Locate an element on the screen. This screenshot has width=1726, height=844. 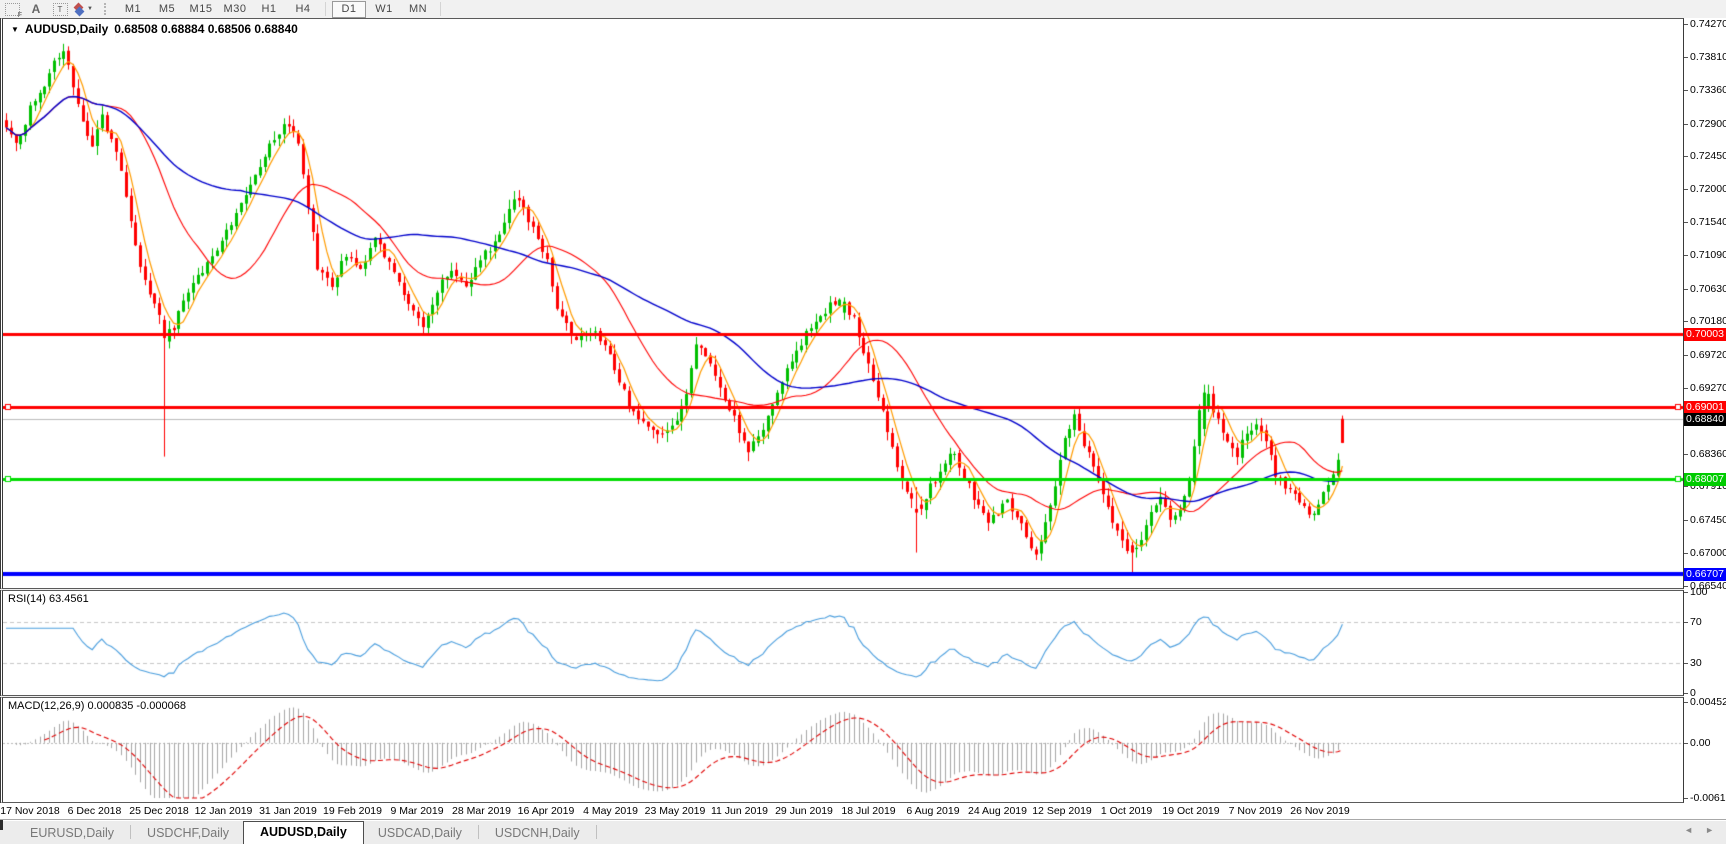
text-a-icon: A is located at coordinates (36, 9).